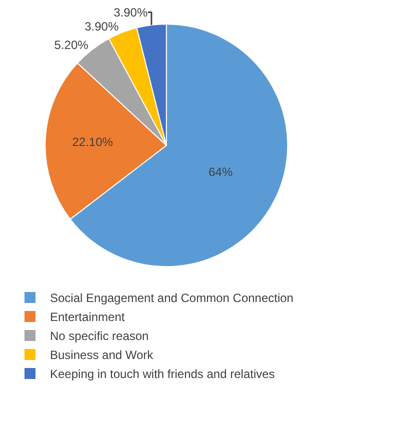  Describe the element at coordinates (162, 374) in the screenshot. I see `legend-label: Keeping in touch with friends and relatives` at that location.